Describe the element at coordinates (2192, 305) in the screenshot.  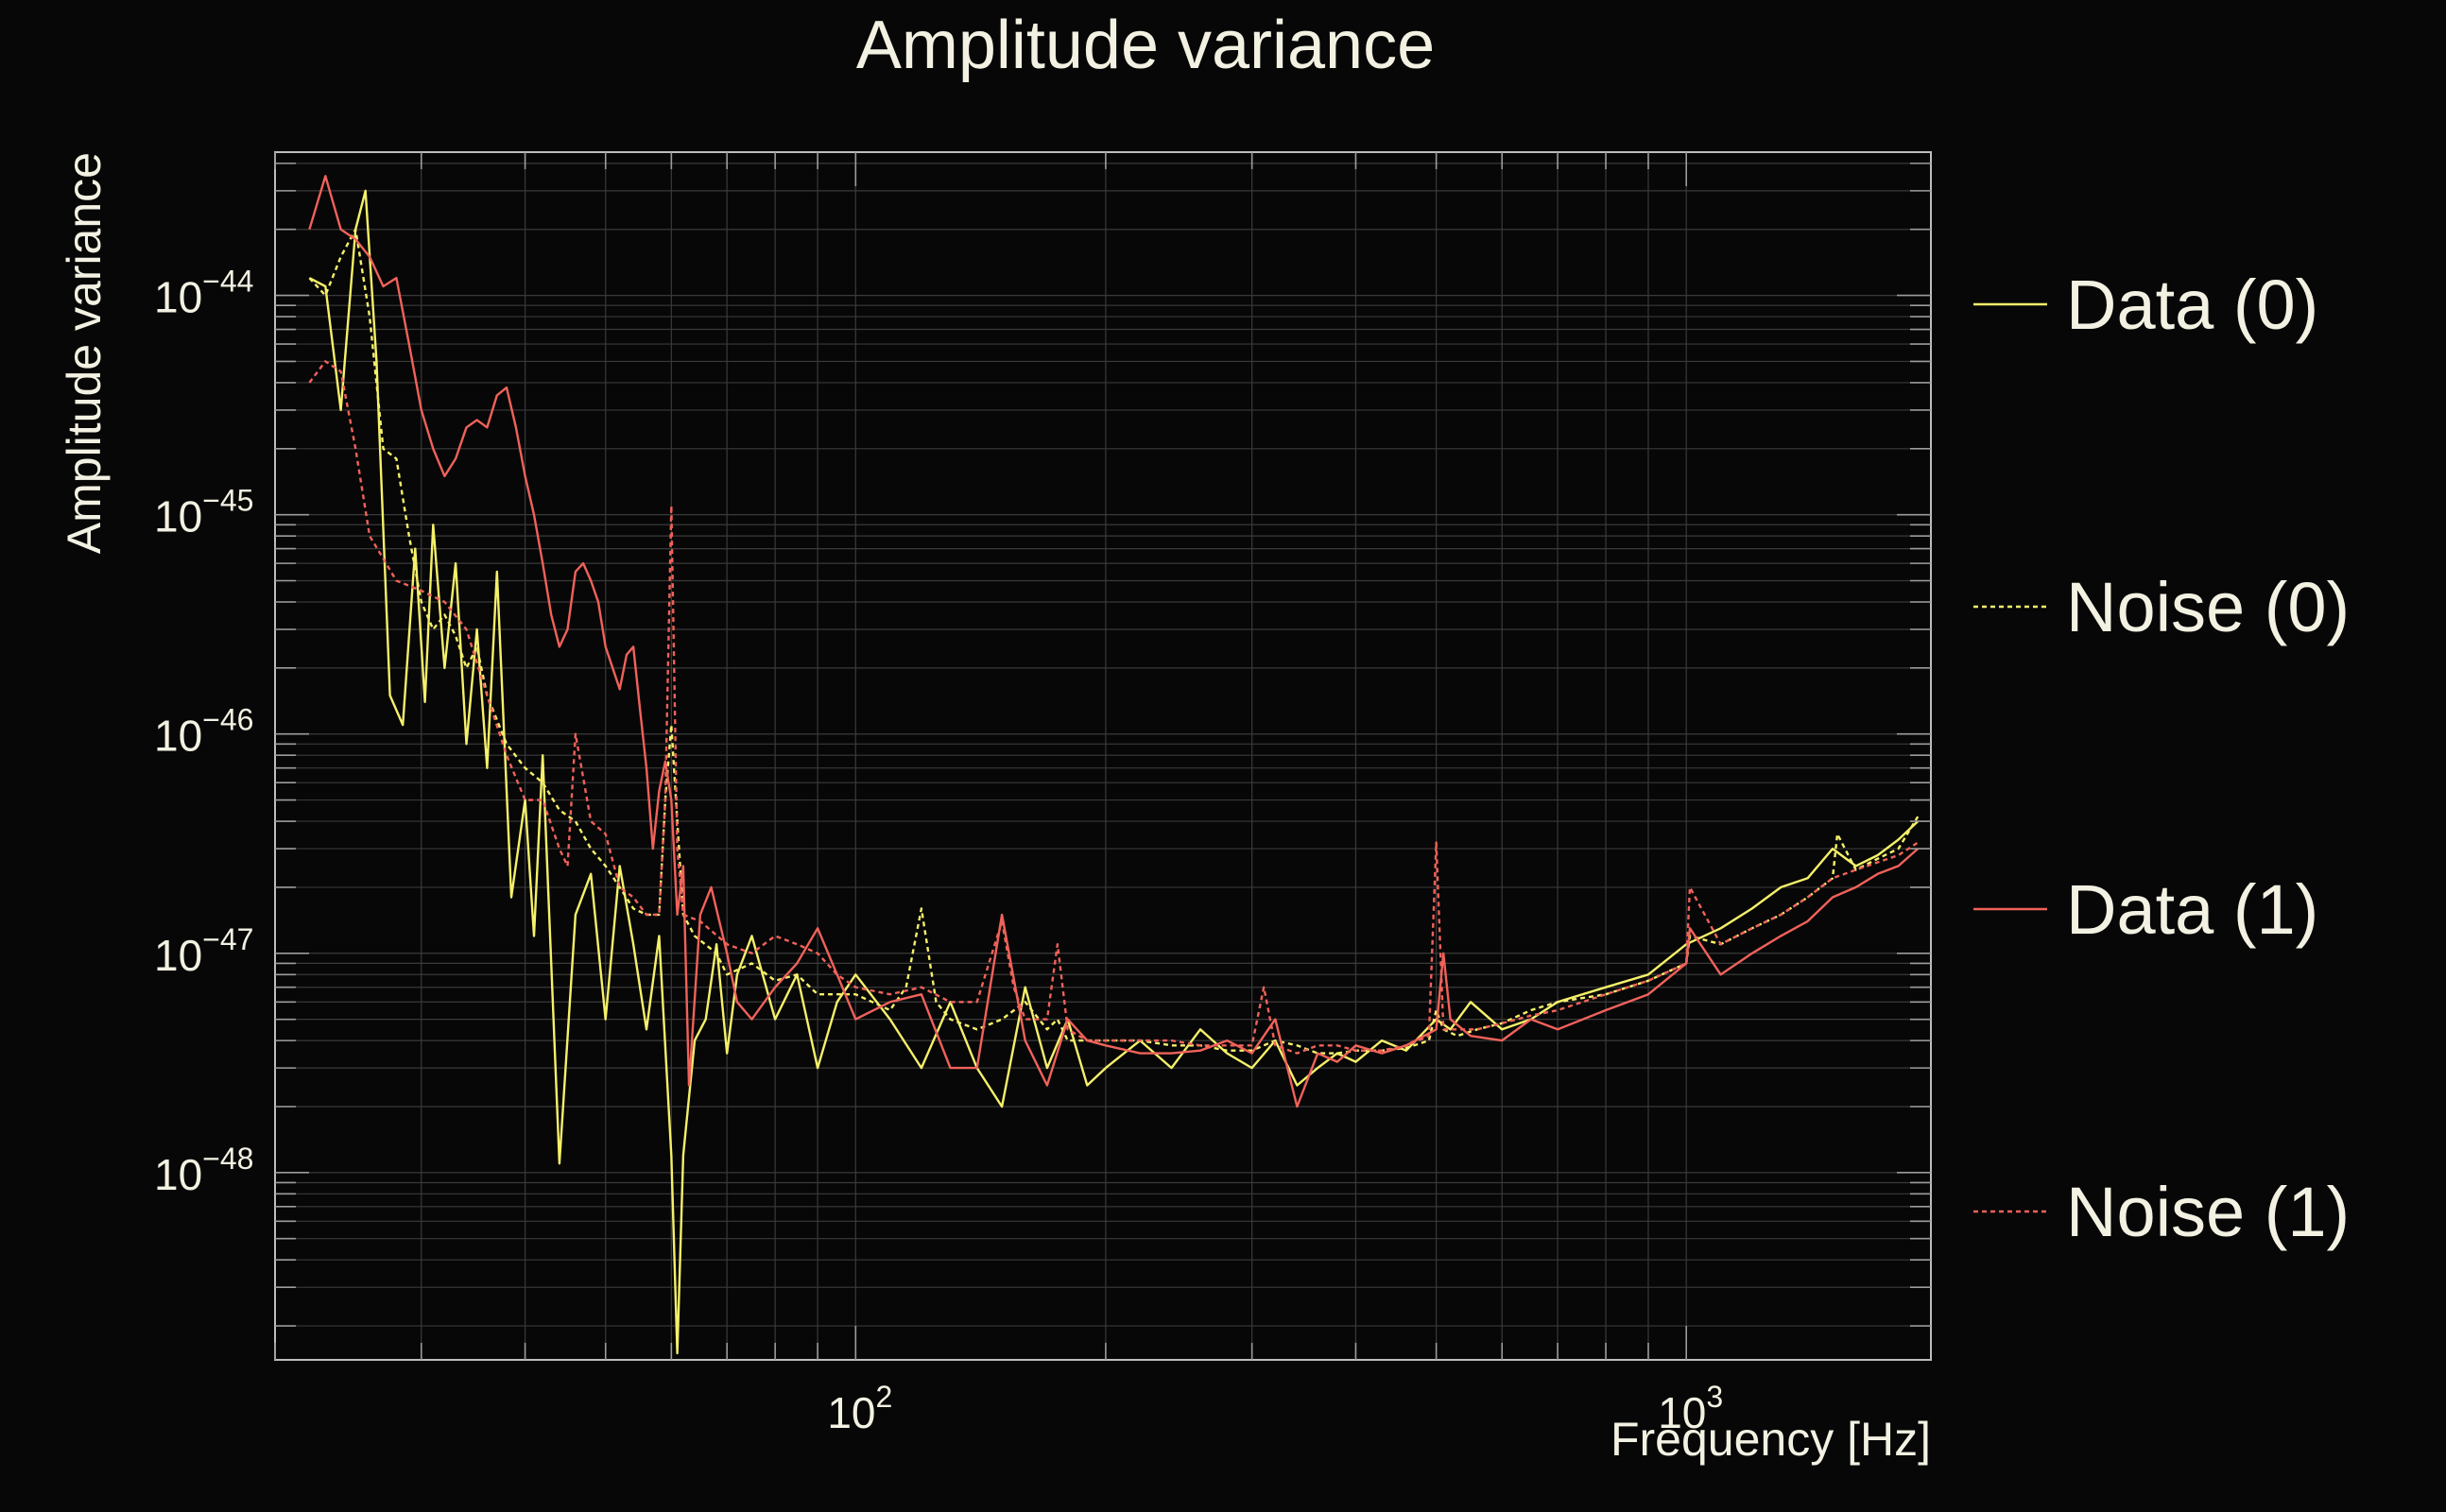
I see `legend-label-0: Data (0)` at that location.